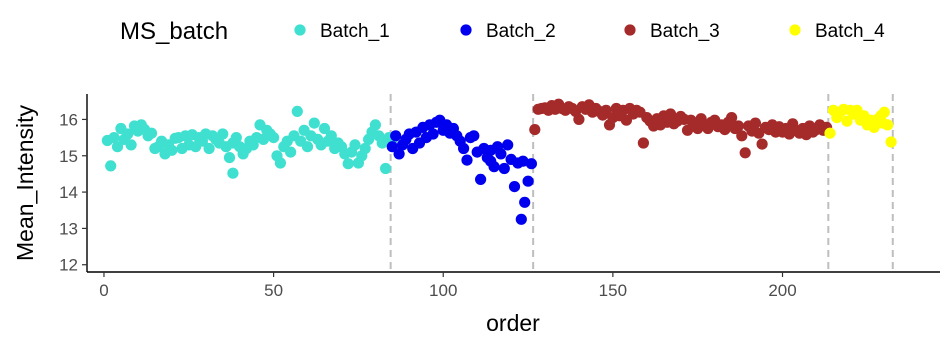 The width and height of the screenshot is (940, 339). I want to click on legend: MS_batch Batch_1 Batch_2 Batch_3 Batch_4, so click(502, 31).